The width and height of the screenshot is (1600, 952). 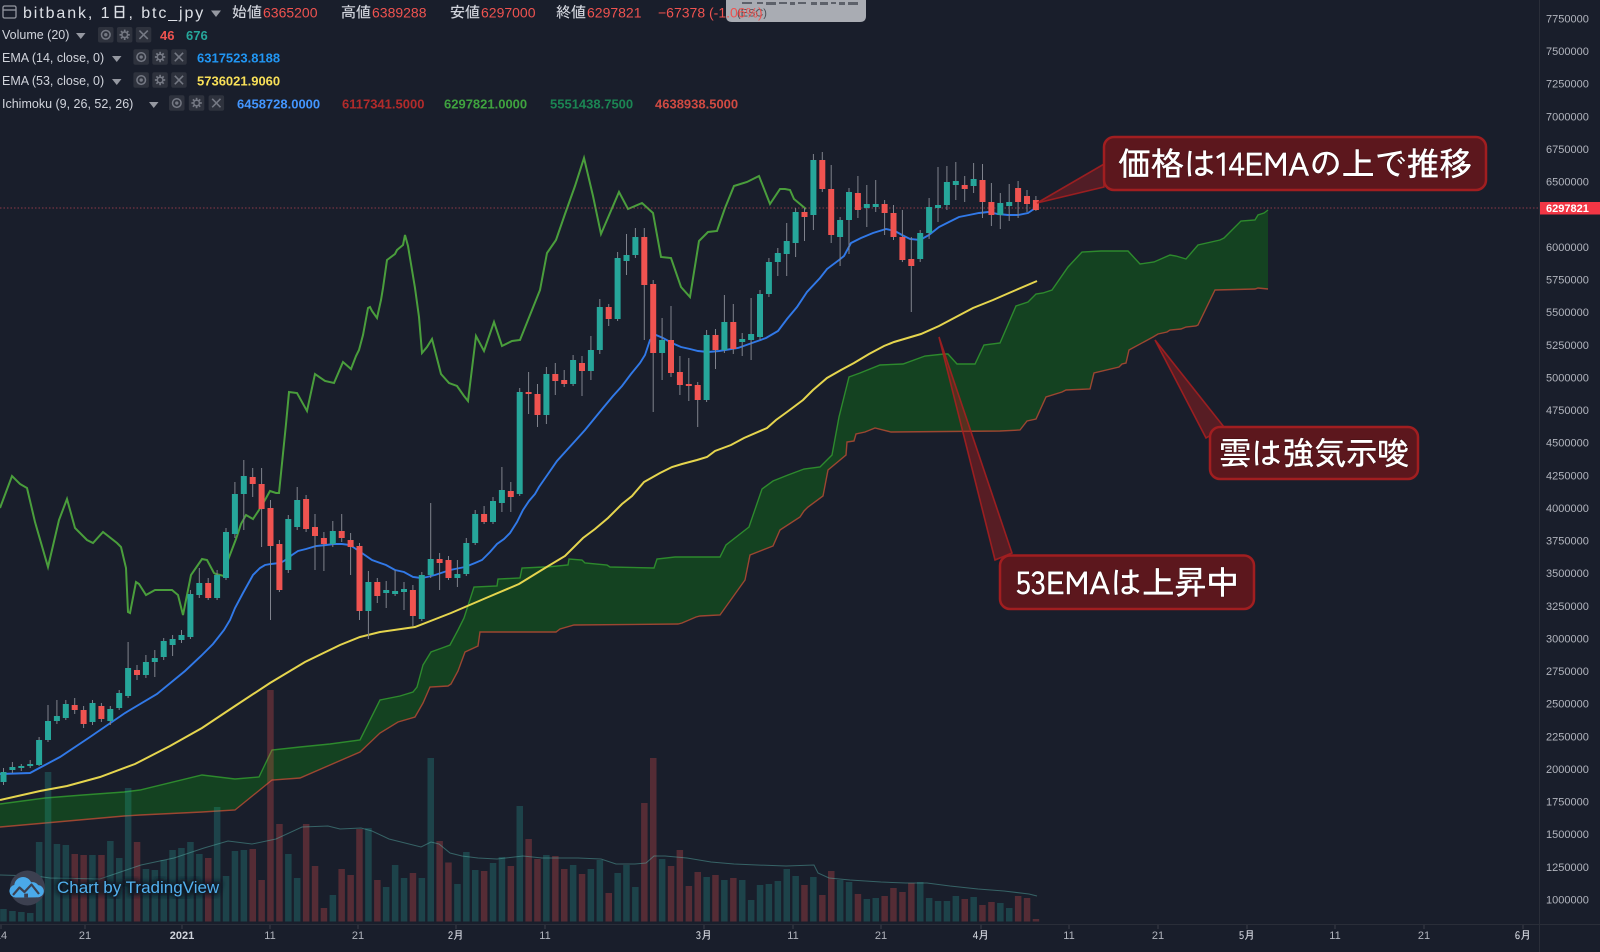 What do you see at coordinates (238, 81) in the screenshot?
I see `svg-text: 5736021.9060` at bounding box center [238, 81].